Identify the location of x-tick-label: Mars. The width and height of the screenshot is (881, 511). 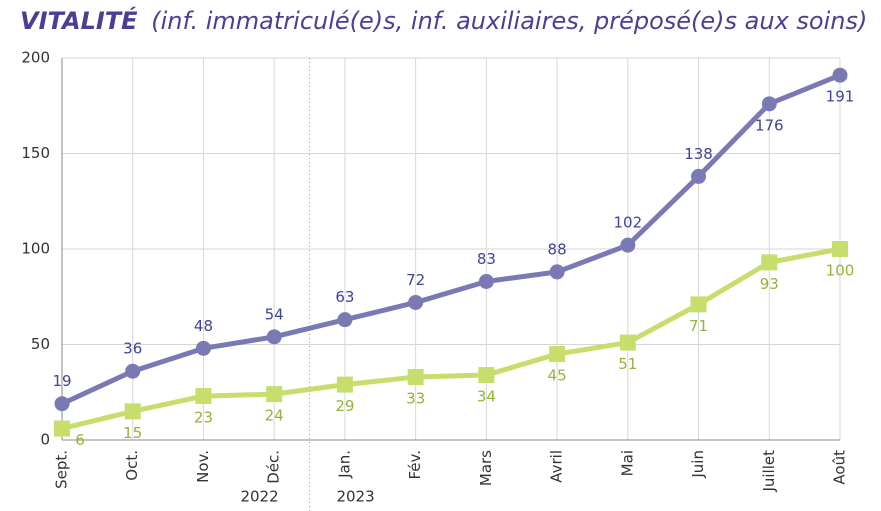
(486, 468).